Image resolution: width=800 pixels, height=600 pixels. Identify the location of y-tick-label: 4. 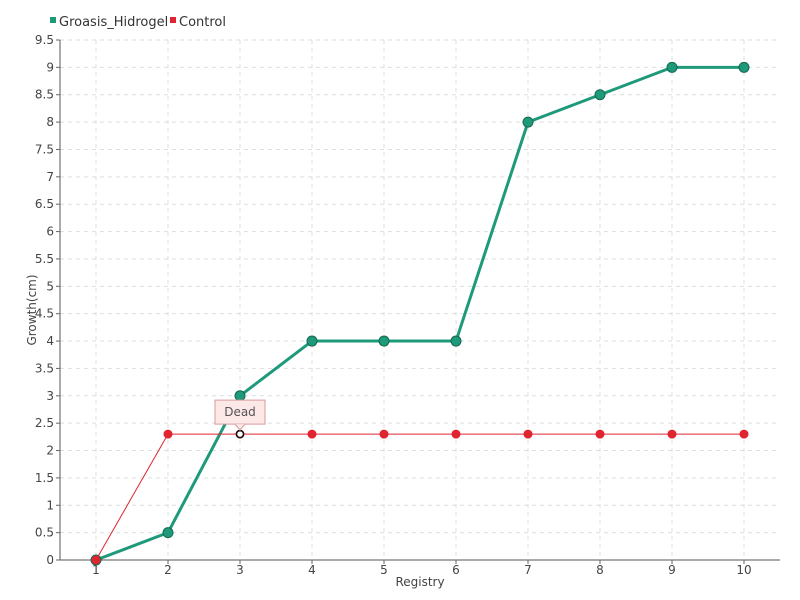
(50, 341).